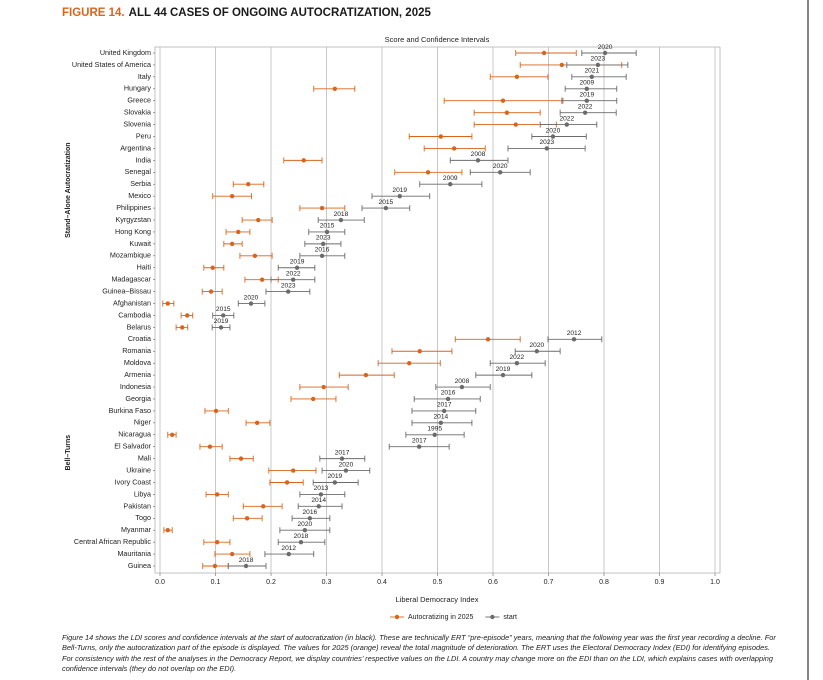 This screenshot has height=680, width=823. Describe the element at coordinates (143, 422) in the screenshot. I see `category-label: Niger` at that location.